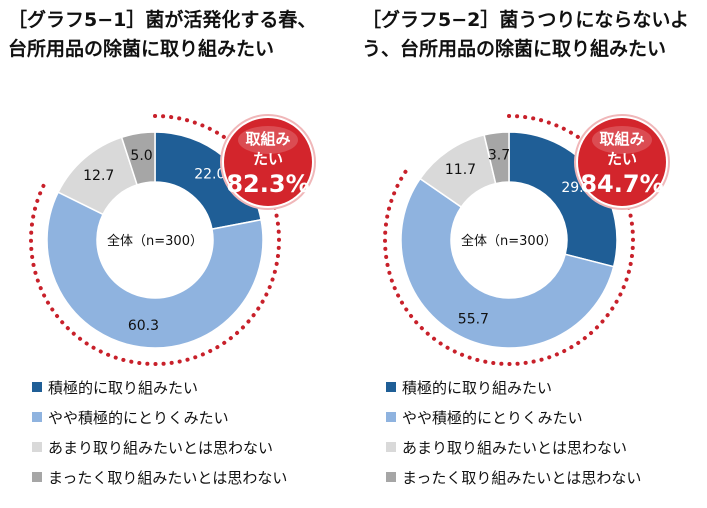 Image resolution: width=707 pixels, height=508 pixels. What do you see at coordinates (473, 319) in the screenshot?
I see `slice-value-label: 55.7` at bounding box center [473, 319].